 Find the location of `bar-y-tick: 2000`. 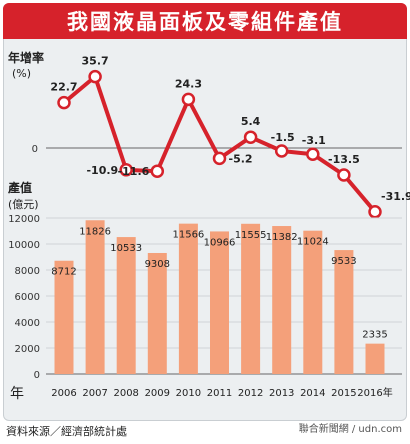

bar-y-tick: 2000 is located at coordinates (27, 349).